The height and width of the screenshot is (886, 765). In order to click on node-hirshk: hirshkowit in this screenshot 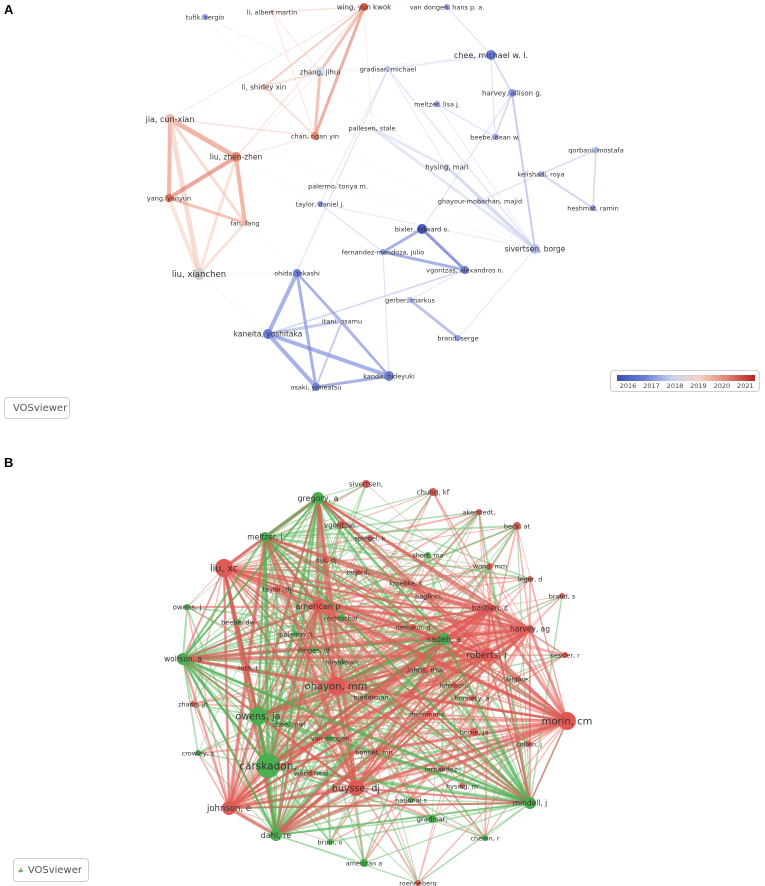, I will do `click(342, 662)`.